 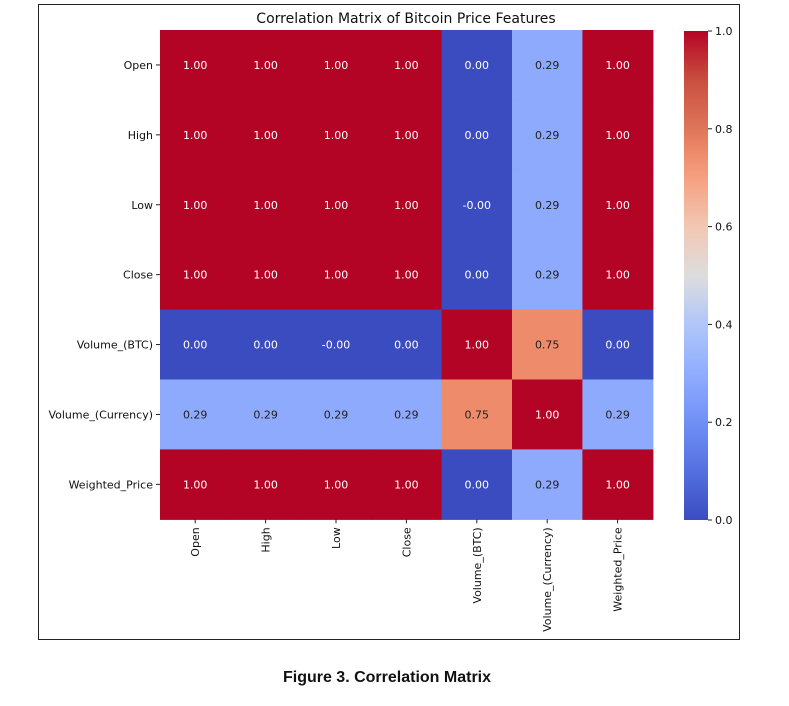 I want to click on row-tick-label: Open, so click(x=138, y=65).